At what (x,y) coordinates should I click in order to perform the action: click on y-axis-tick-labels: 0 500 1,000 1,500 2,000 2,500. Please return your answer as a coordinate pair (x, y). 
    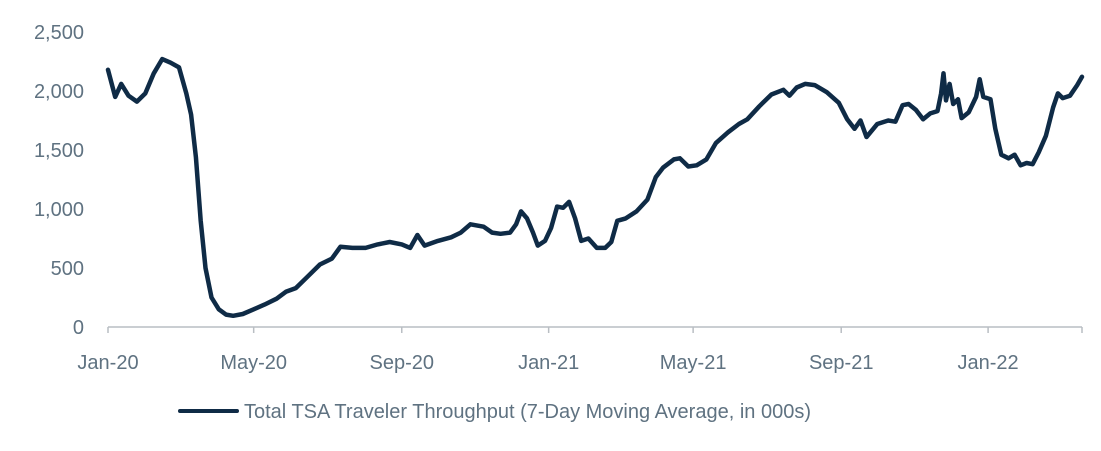
    Looking at the image, I should click on (59, 180).